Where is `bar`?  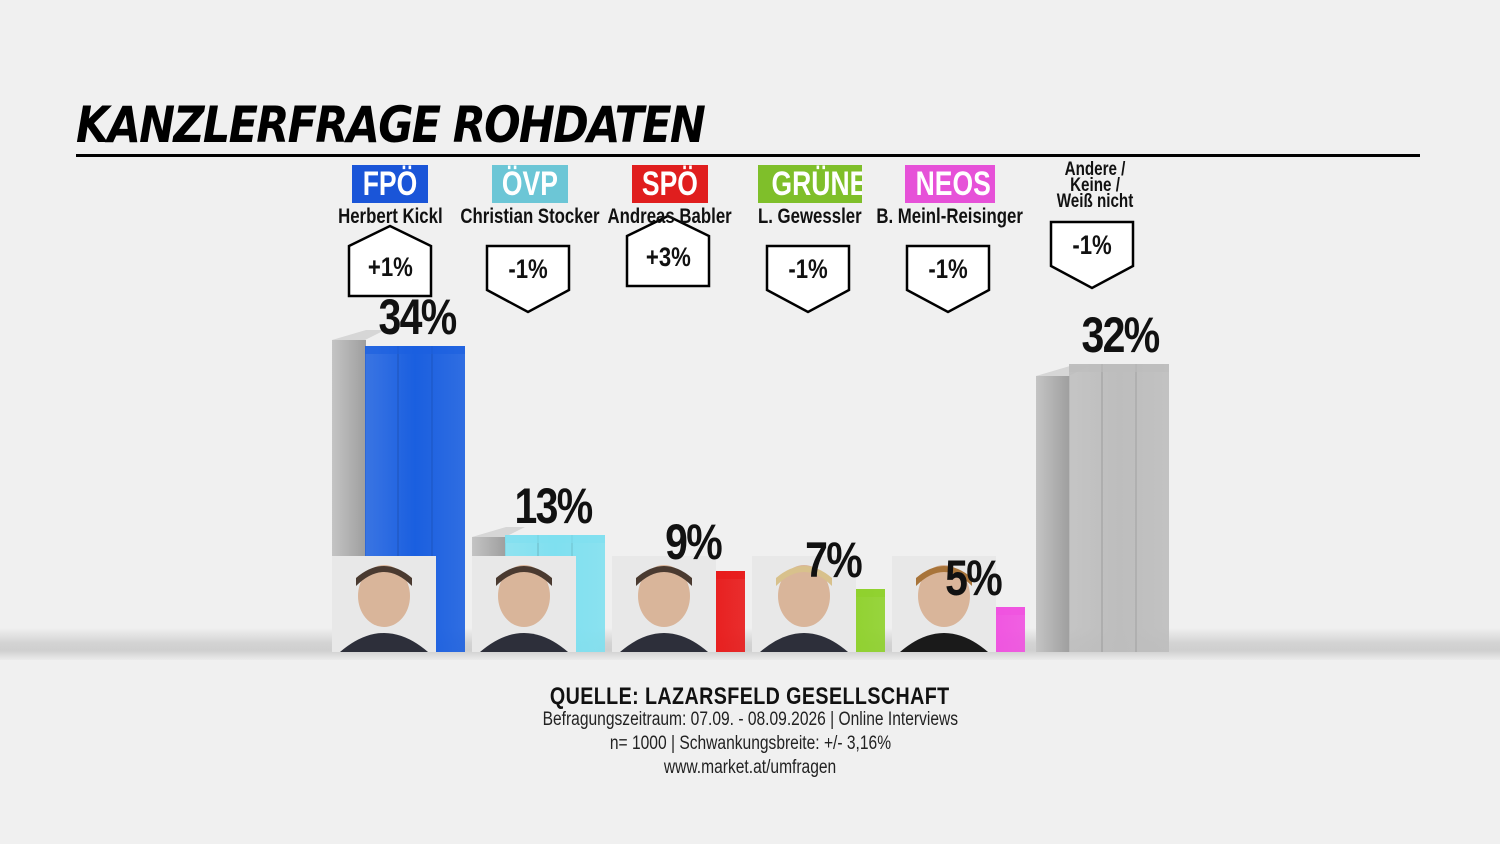 bar is located at coordinates (1119, 508).